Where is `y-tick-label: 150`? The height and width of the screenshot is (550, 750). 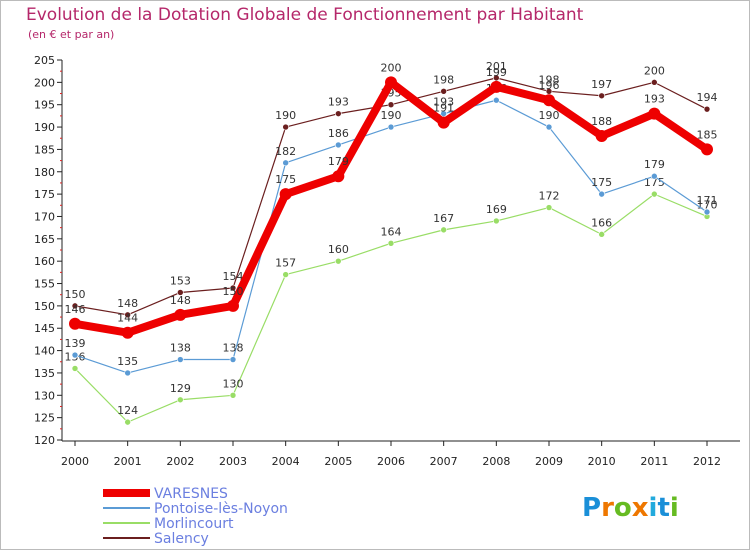
y-tick-label: 150 is located at coordinates (44, 306).